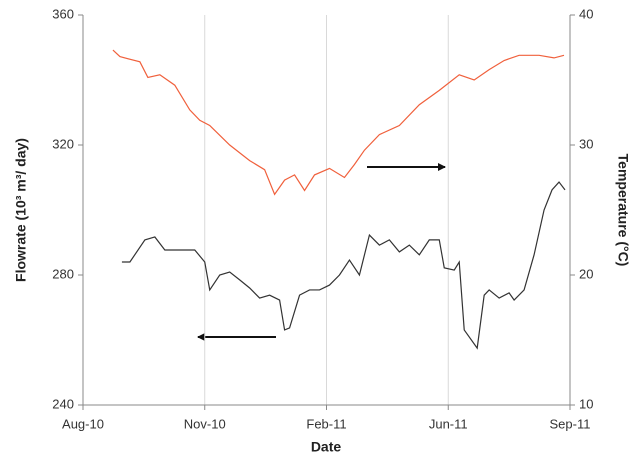 The height and width of the screenshot is (460, 633). I want to click on x-tick-label: Nov-10, so click(205, 423).